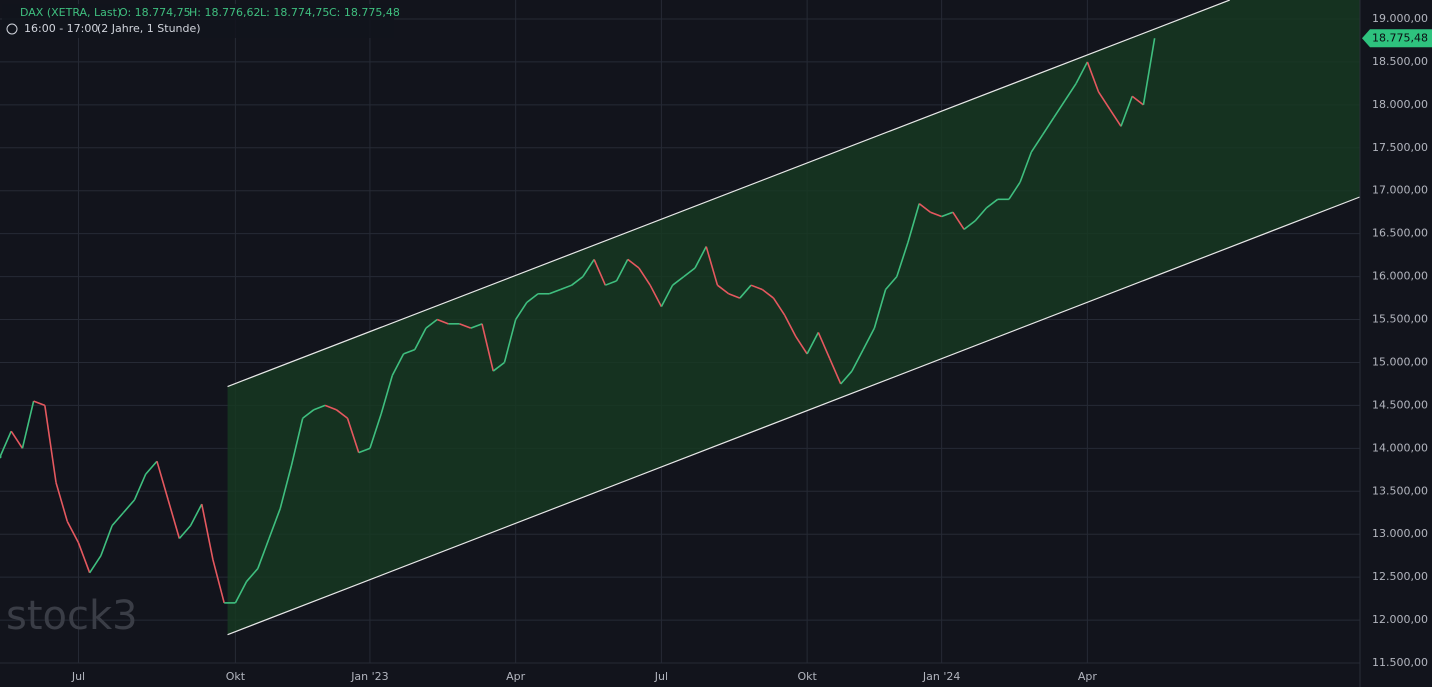 The image size is (1432, 687). What do you see at coordinates (1400, 104) in the screenshot?
I see `y-tick-label: 18.000,00` at bounding box center [1400, 104].